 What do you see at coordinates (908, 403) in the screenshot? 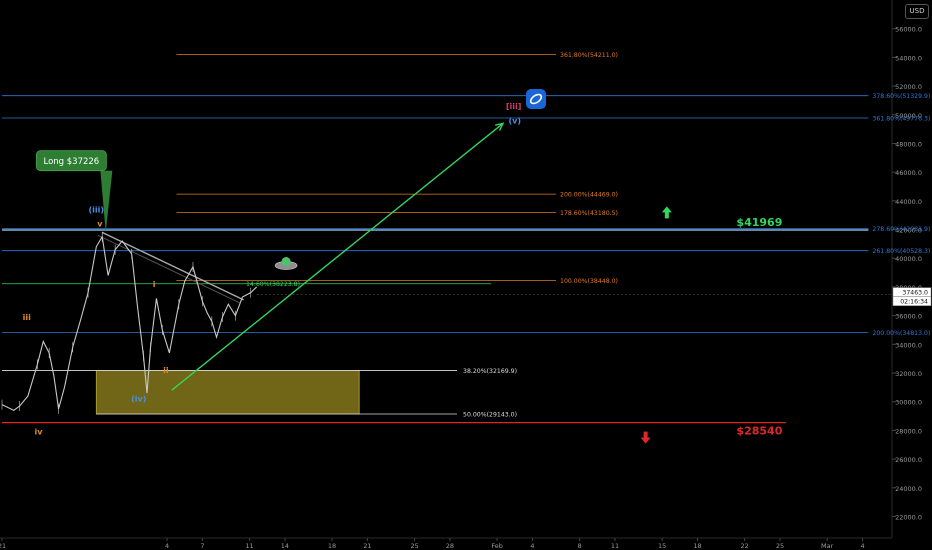
I see `price-axis-label: 30000.0` at bounding box center [908, 403].